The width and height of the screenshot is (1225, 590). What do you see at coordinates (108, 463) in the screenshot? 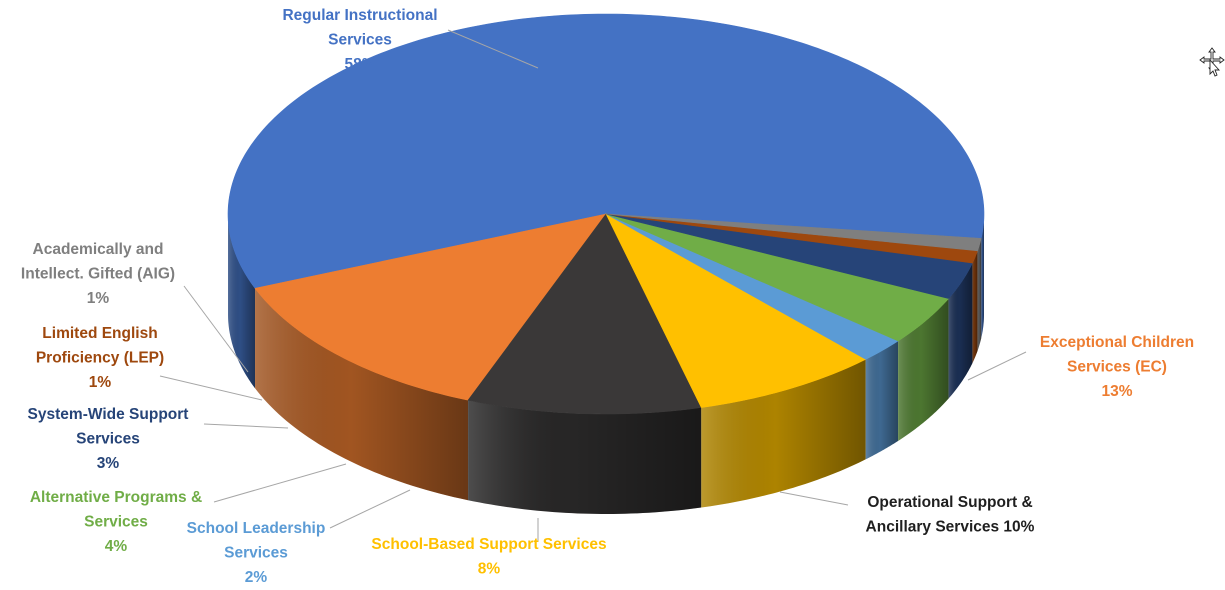
I see `data-label-6-line-2: 3%` at bounding box center [108, 463].